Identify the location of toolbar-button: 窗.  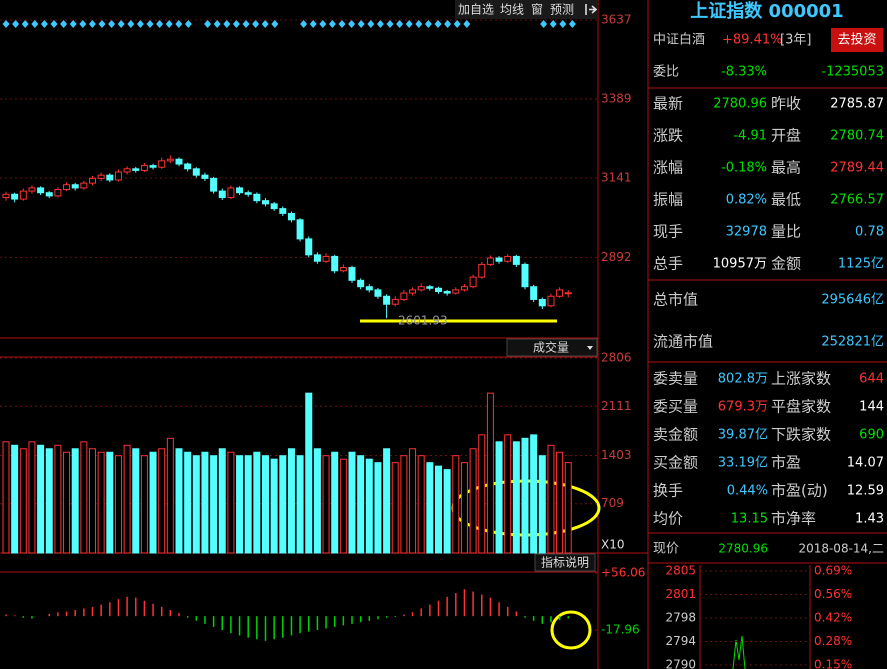
(537, 10).